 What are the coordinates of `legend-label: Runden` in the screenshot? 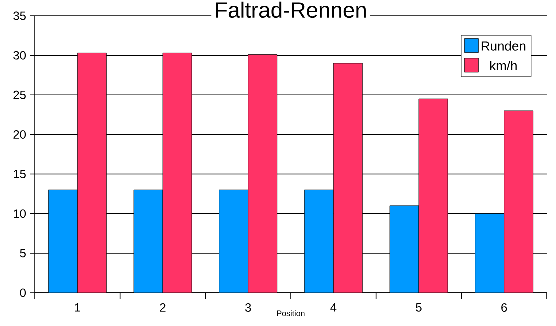 It's located at (504, 46).